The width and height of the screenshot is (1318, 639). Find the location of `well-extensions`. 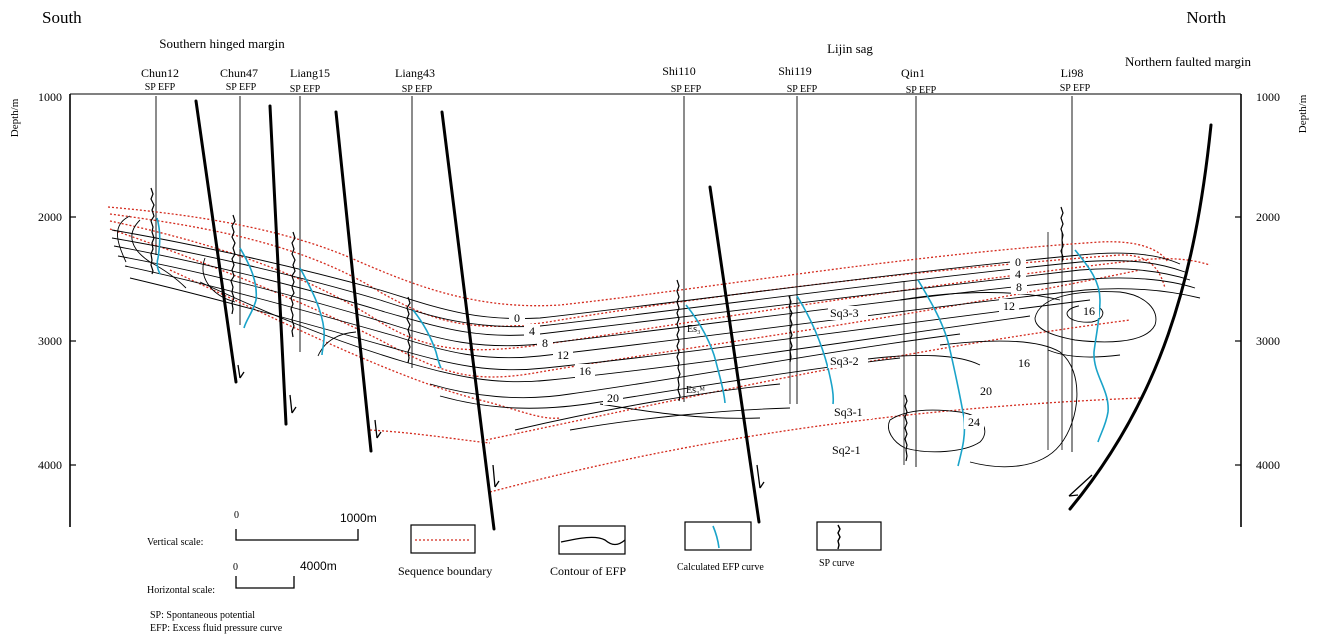

well-extensions is located at coordinates (926, 348).